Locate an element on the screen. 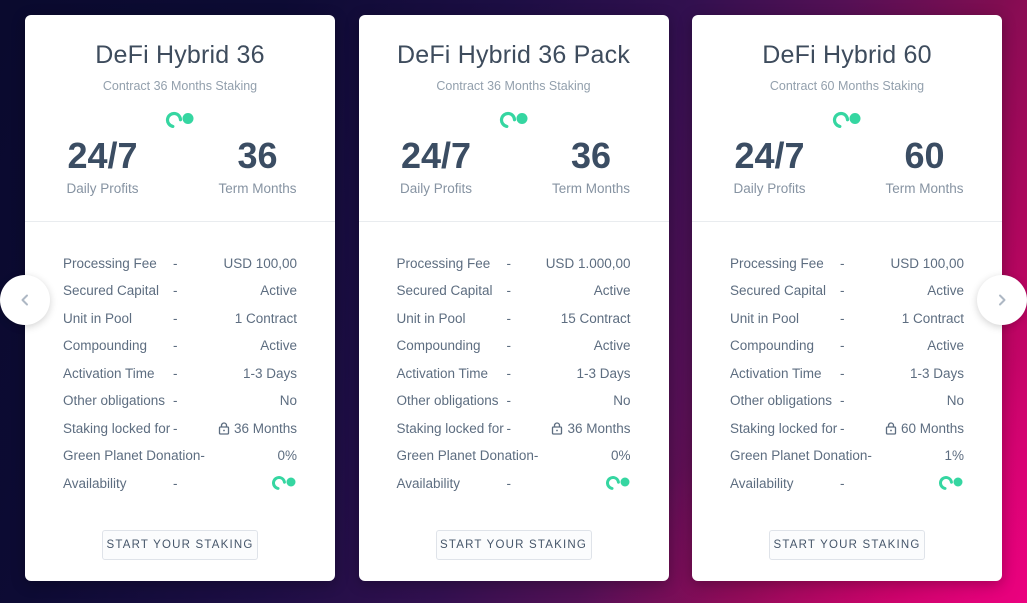 The width and height of the screenshot is (1027, 603). availability-status-icon is located at coordinates (951, 483).